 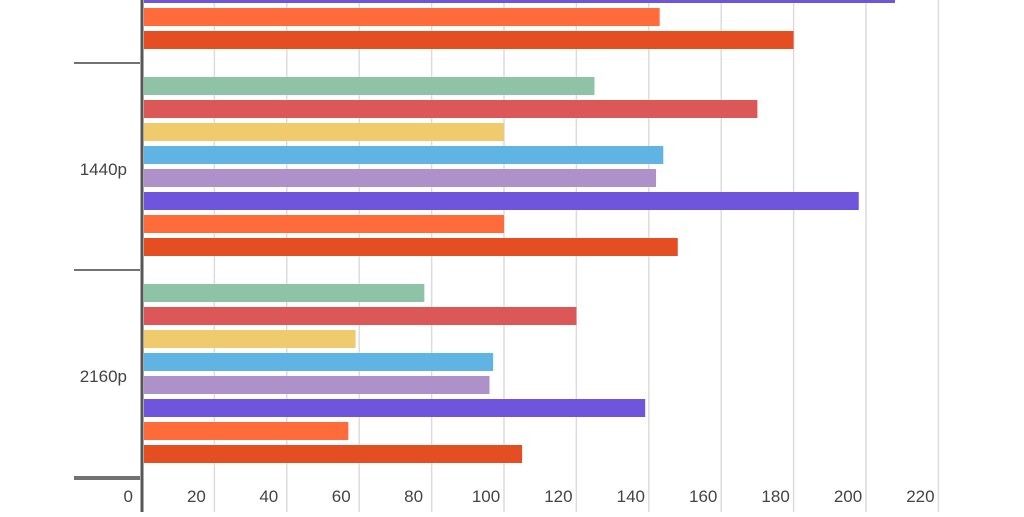 What do you see at coordinates (631, 496) in the screenshot?
I see `x-tick-label: 140` at bounding box center [631, 496].